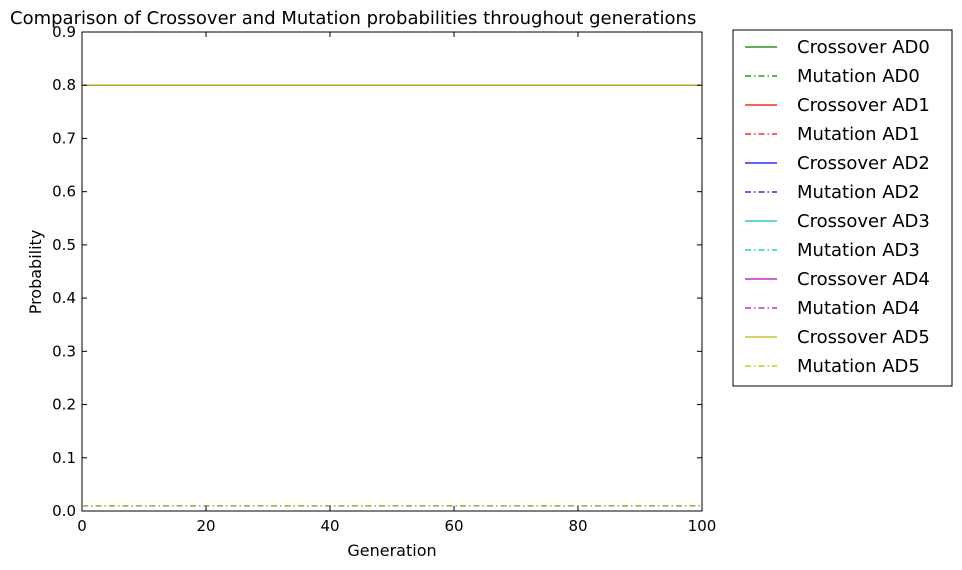  I want to click on y-tick-label: 0.0, so click(64, 511).